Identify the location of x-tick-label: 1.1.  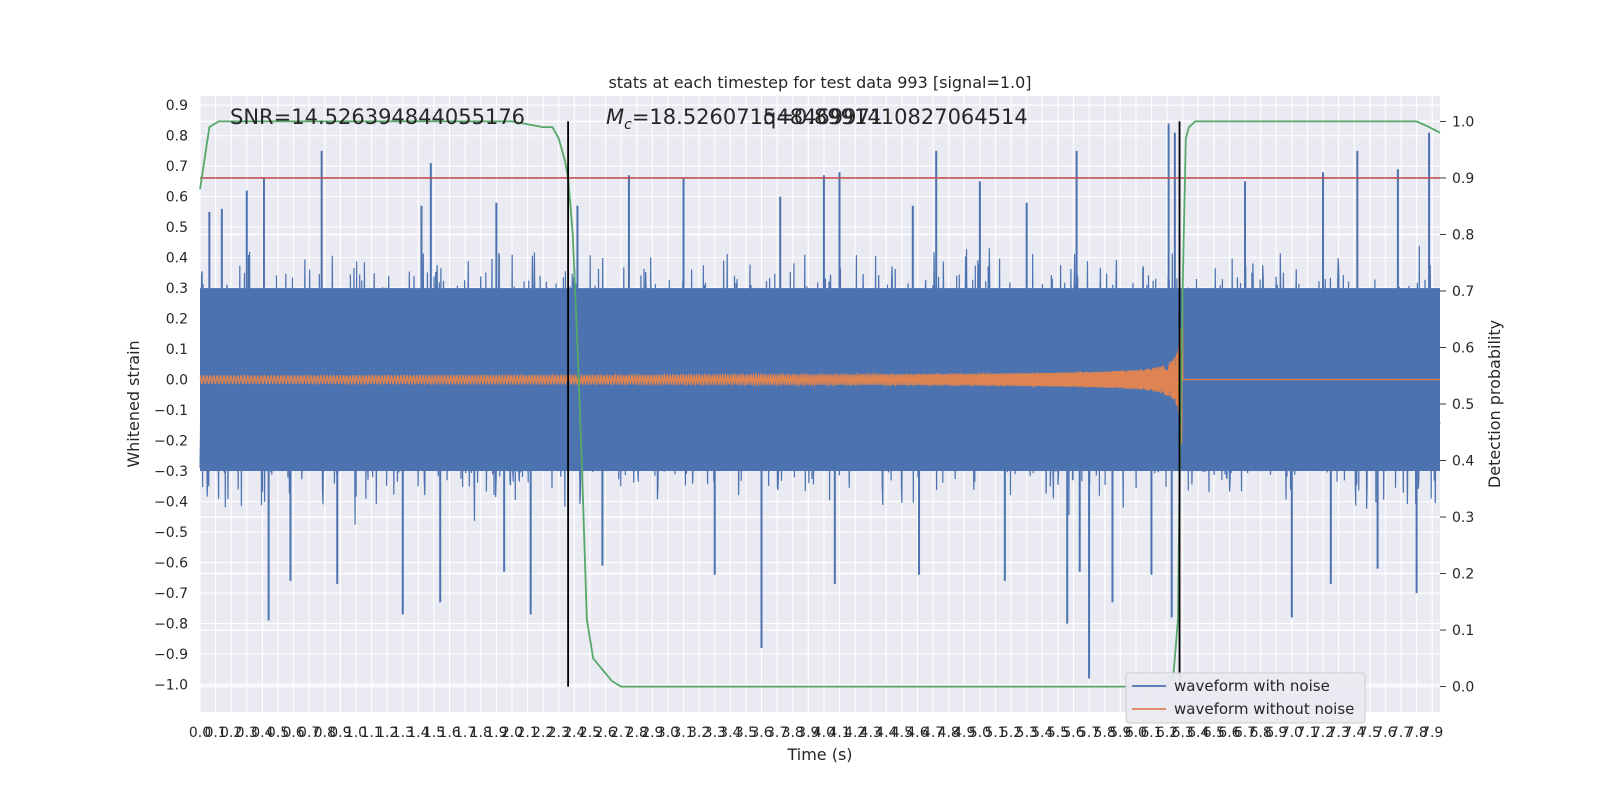
(371, 733).